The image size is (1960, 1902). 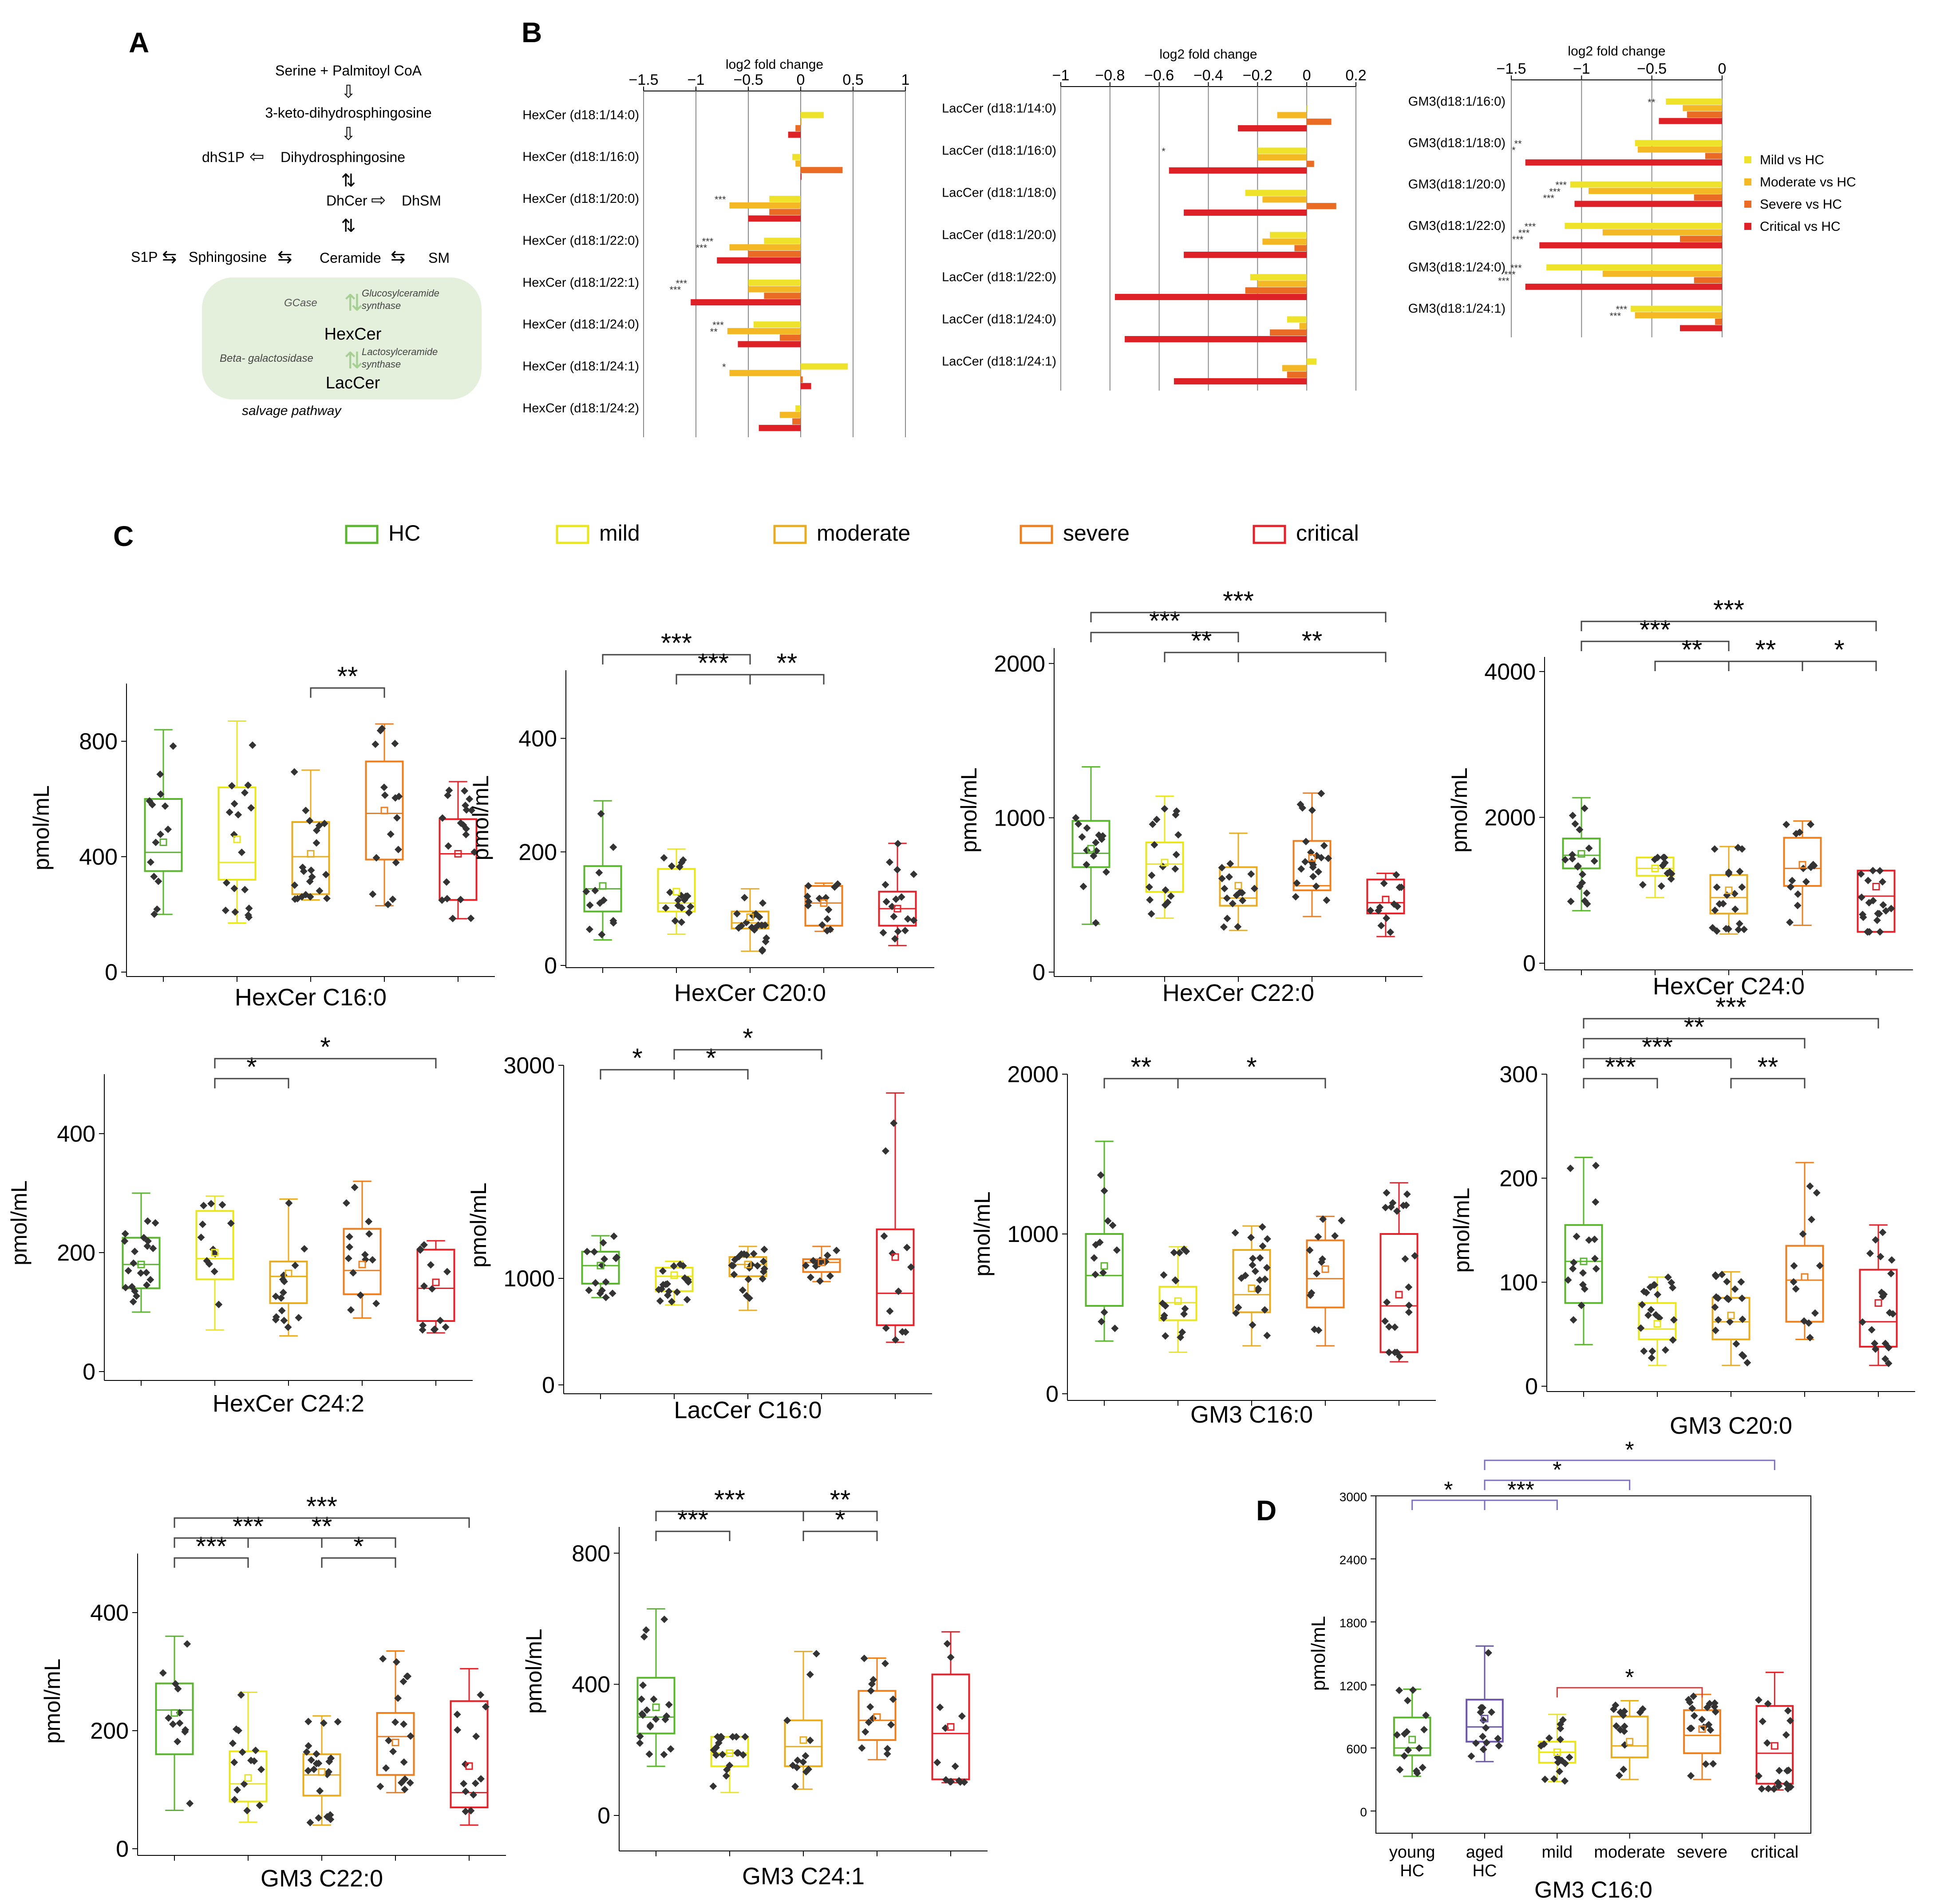 I want to click on box-moderate, so click(x=1731, y=1319).